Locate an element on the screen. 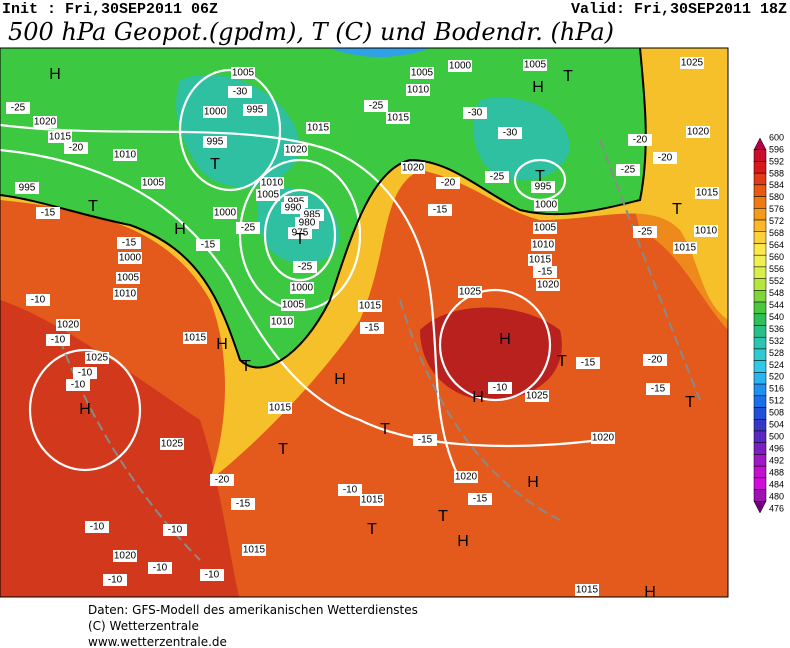 This screenshot has height=648, width=790. colorbar-label: 516 is located at coordinates (776, 389).